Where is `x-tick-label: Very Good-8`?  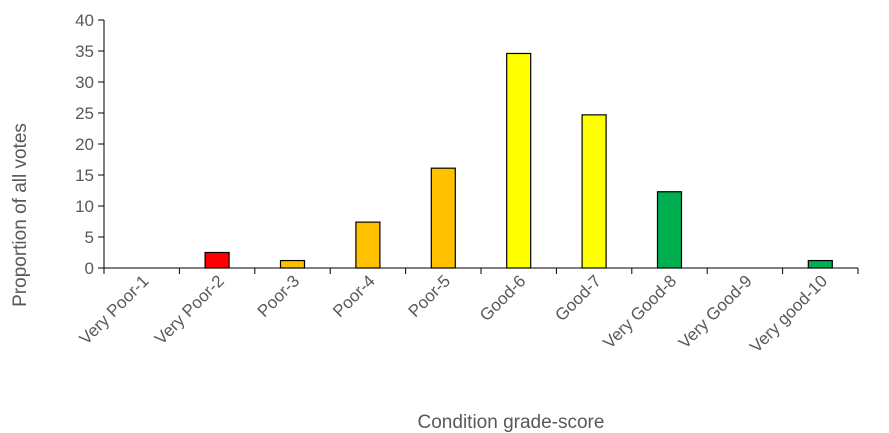 x-tick-label: Very Good-8 is located at coordinates (639, 311).